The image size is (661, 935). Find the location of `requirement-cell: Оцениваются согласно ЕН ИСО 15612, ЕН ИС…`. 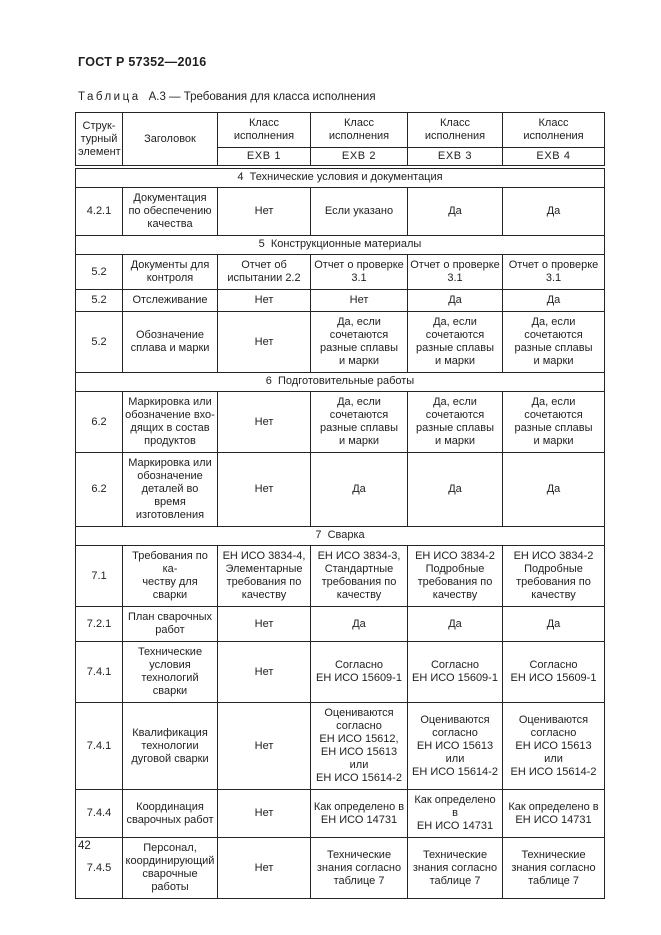

requirement-cell: Оцениваются согласно ЕН ИСО 15612, ЕН ИС… is located at coordinates (359, 746).